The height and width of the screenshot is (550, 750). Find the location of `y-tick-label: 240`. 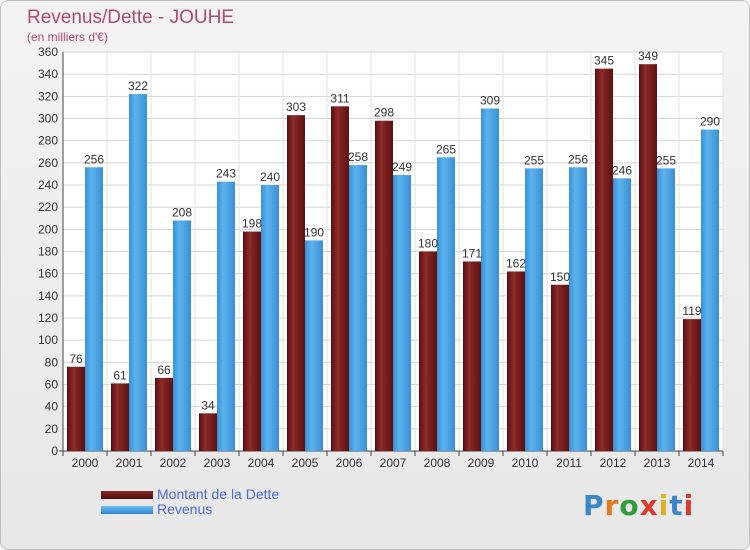

y-tick-label: 240 is located at coordinates (48, 185).